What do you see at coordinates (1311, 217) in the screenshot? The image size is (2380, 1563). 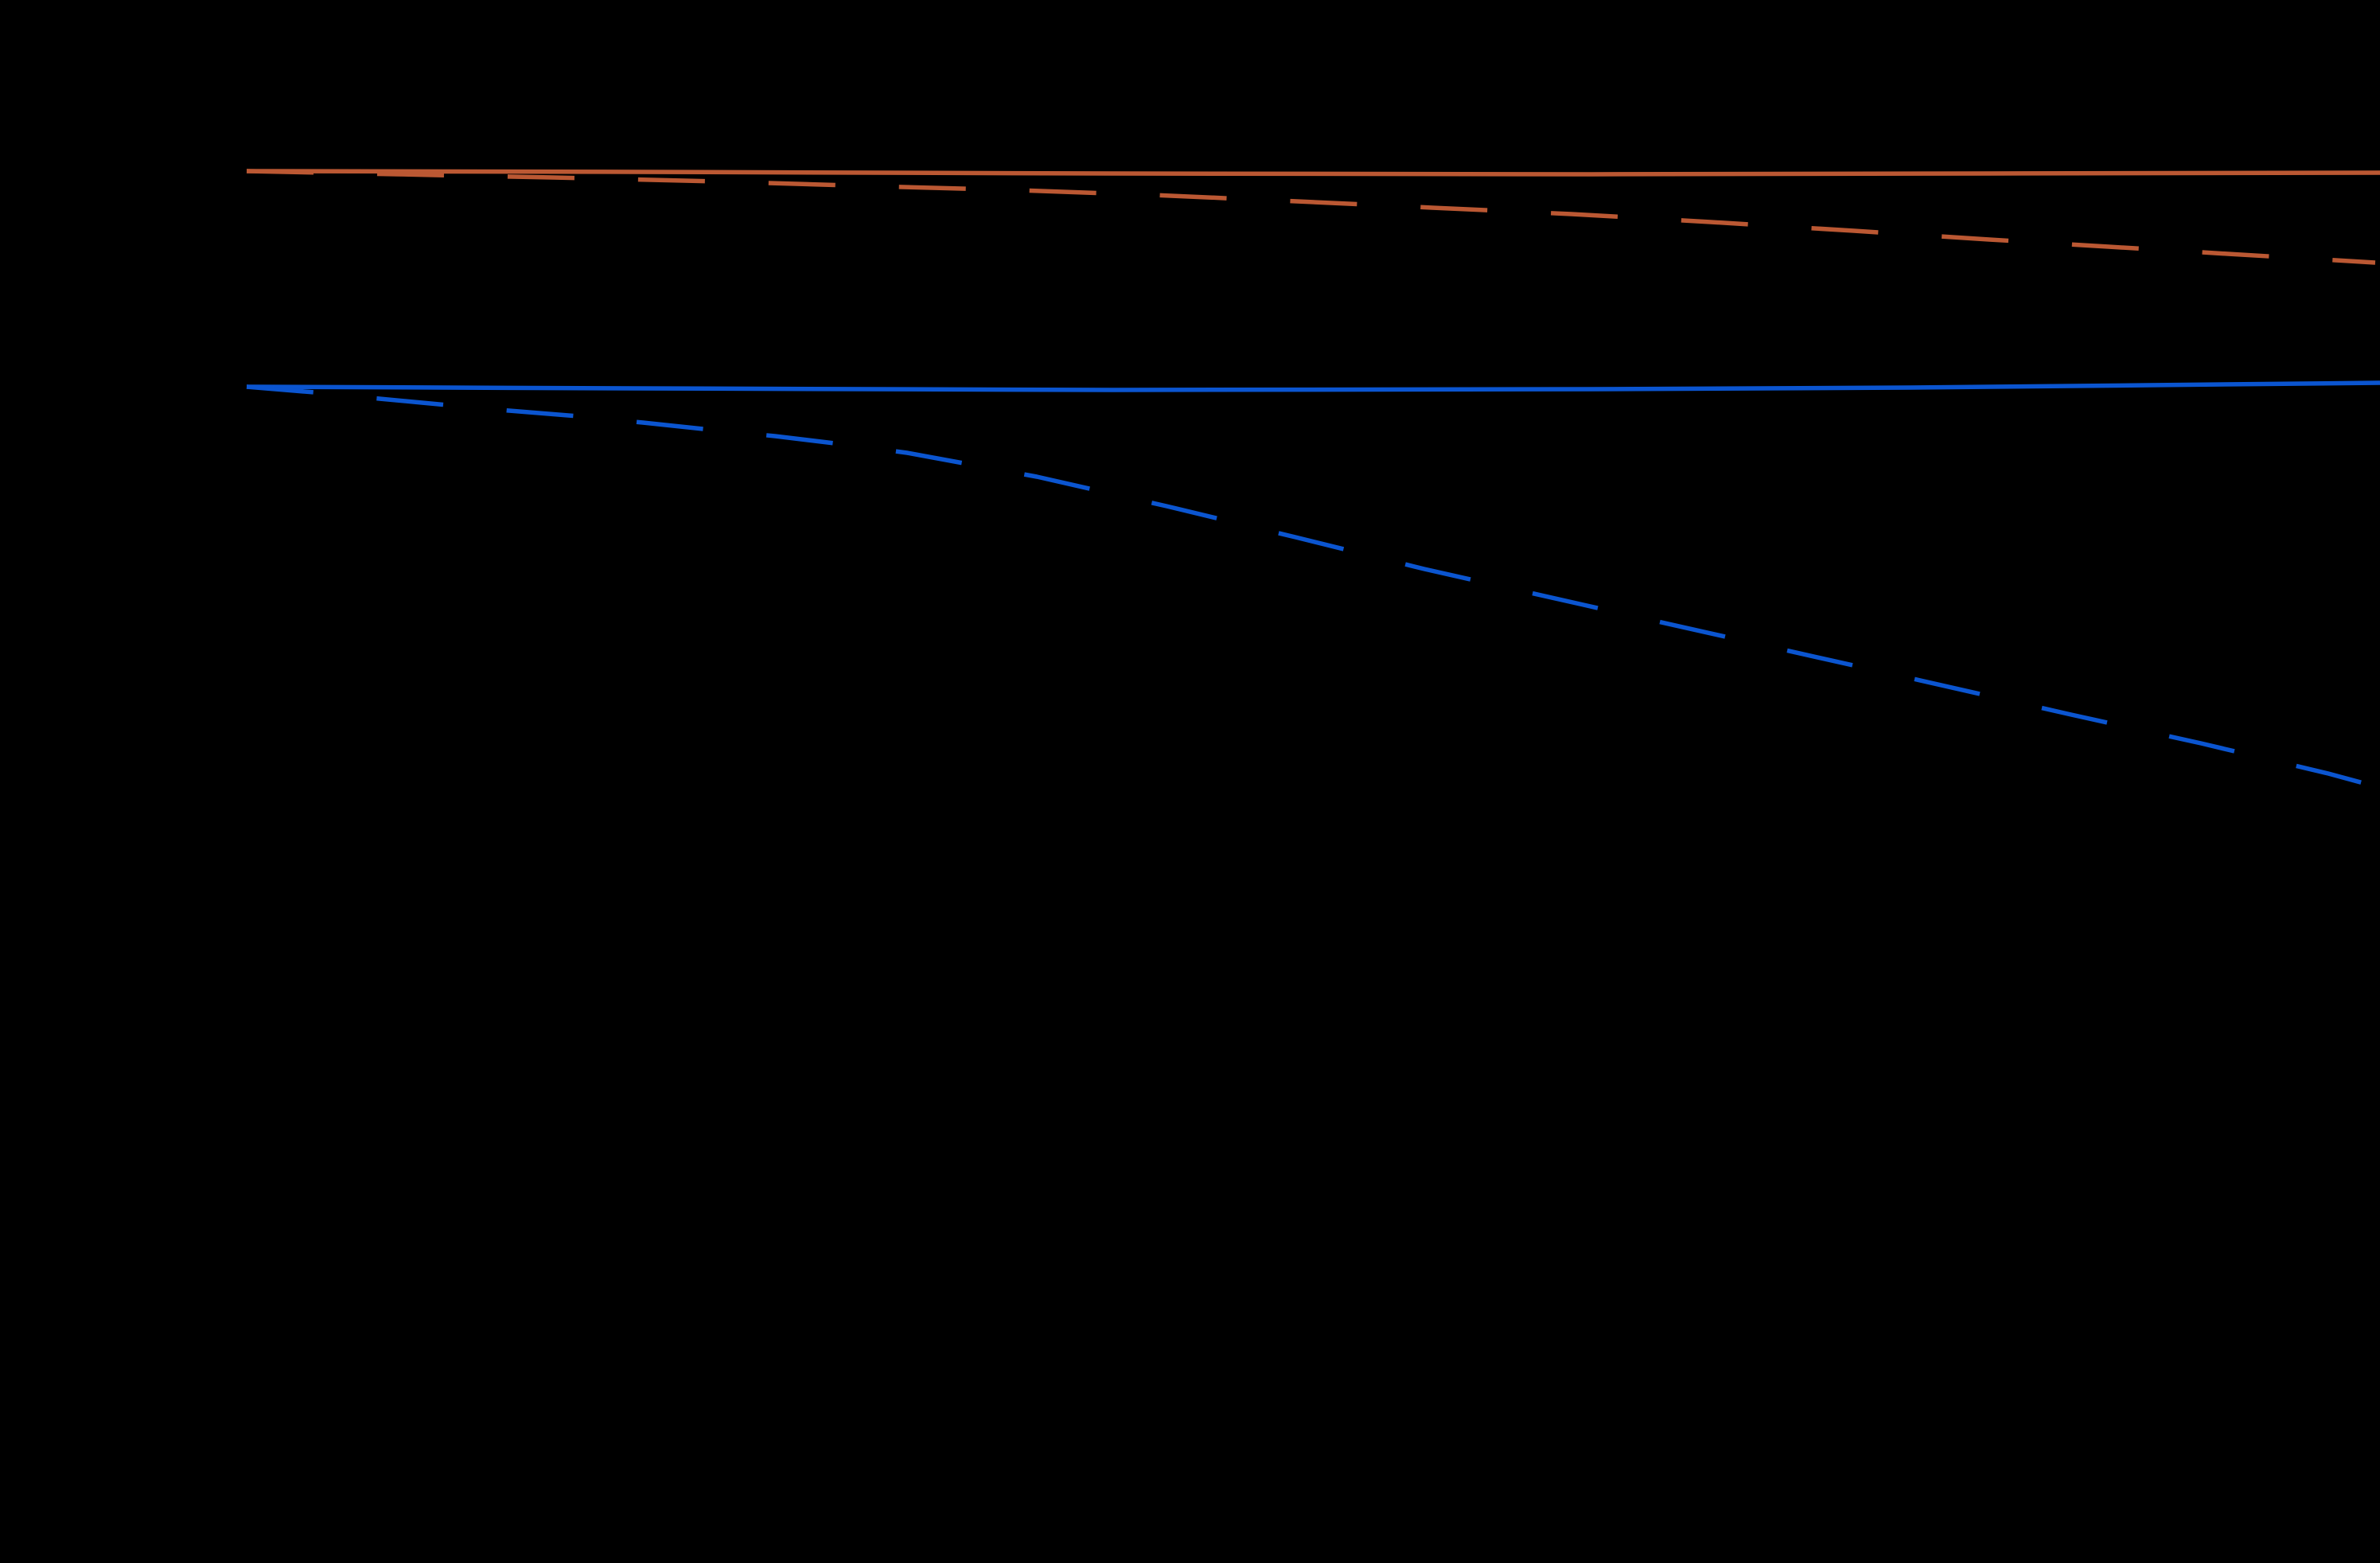 I see `orange-dashed-line` at bounding box center [1311, 217].